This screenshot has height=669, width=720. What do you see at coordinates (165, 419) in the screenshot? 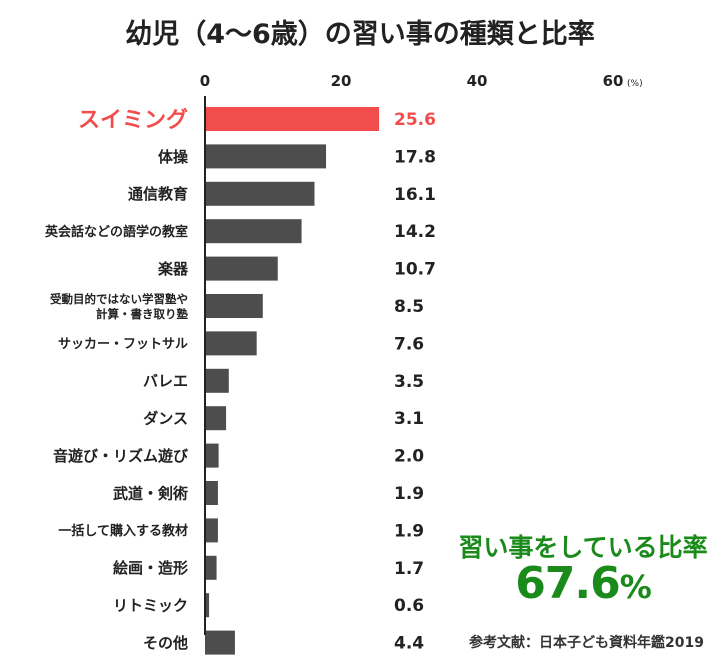
I see `category-label: ダンス` at bounding box center [165, 419].